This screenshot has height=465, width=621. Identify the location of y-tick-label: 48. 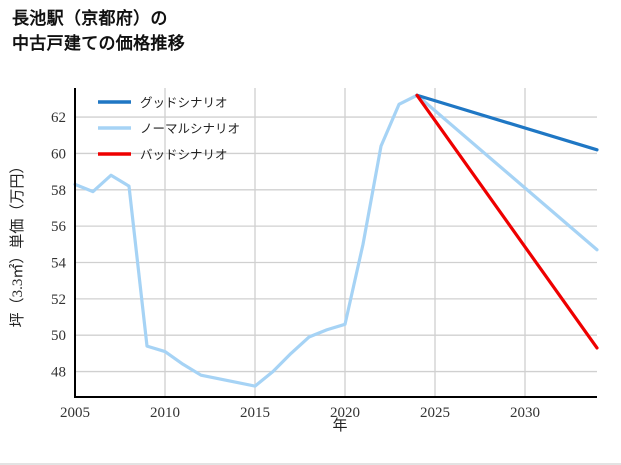
(58, 373).